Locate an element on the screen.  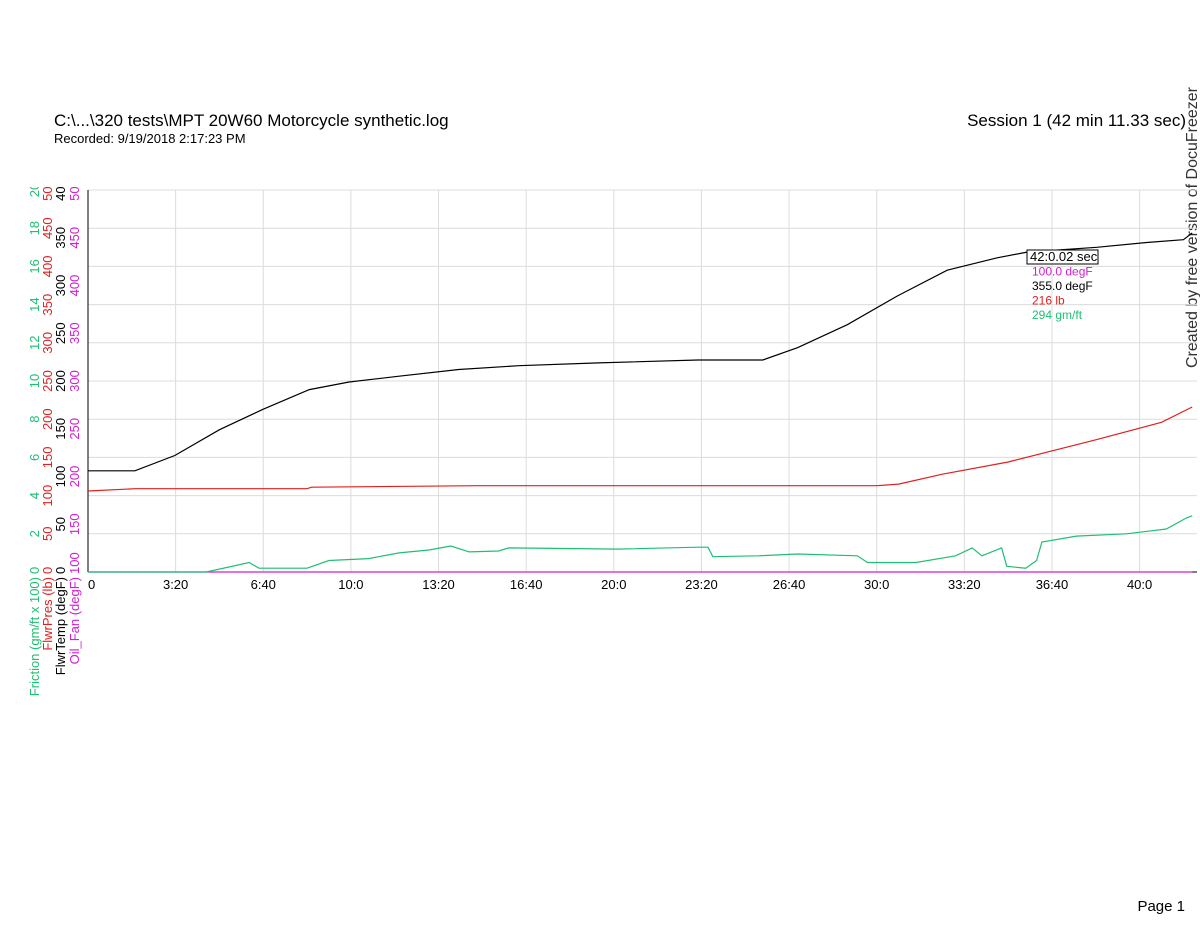
tooltip-time: 42:0.02 sec is located at coordinates (1064, 256).